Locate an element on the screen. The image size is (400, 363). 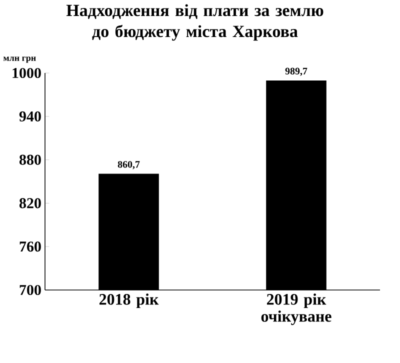
y-tick-label: 940 is located at coordinates (30, 116).